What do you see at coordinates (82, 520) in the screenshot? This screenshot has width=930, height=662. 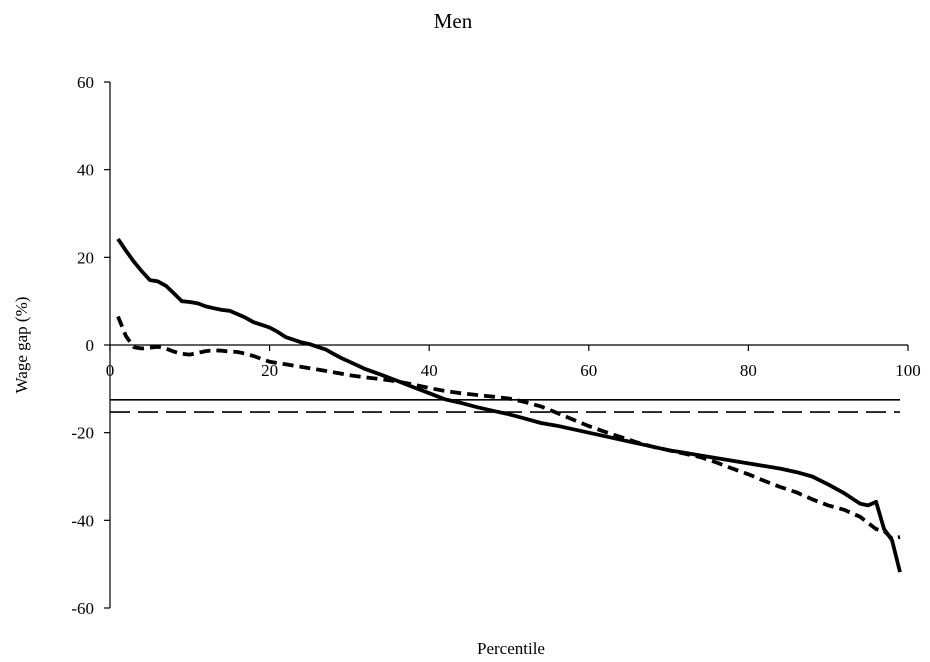 I see `y-tick-label: -40` at bounding box center [82, 520].